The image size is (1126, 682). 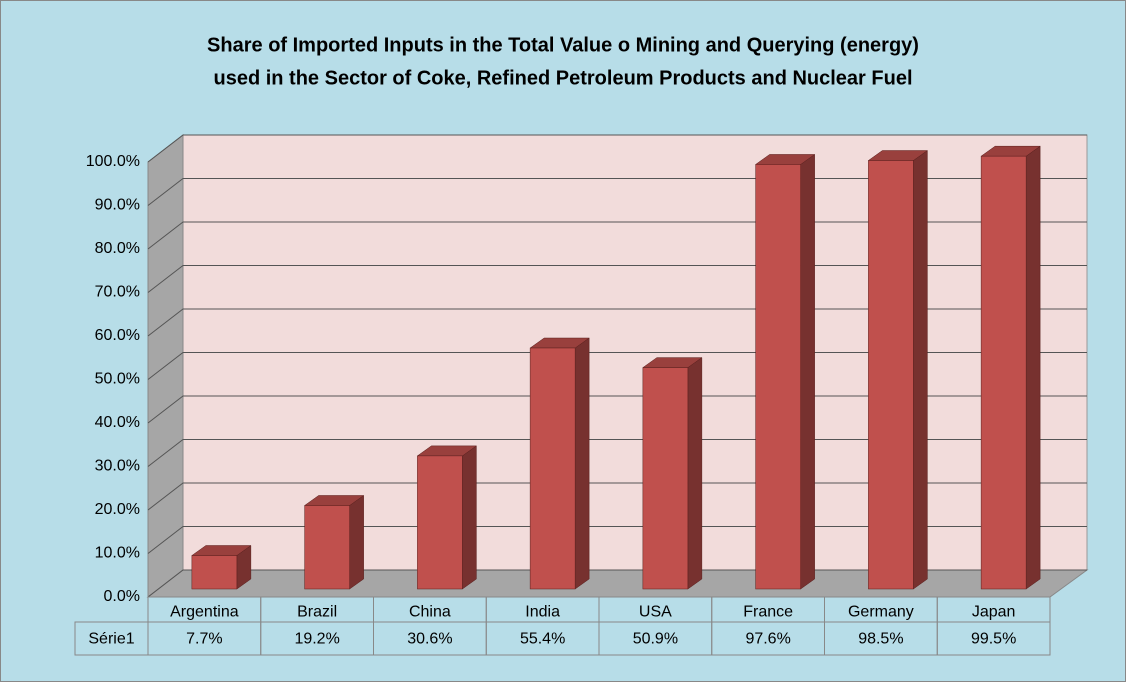 What do you see at coordinates (204, 639) in the screenshot?
I see `table-value: 7.7%` at bounding box center [204, 639].